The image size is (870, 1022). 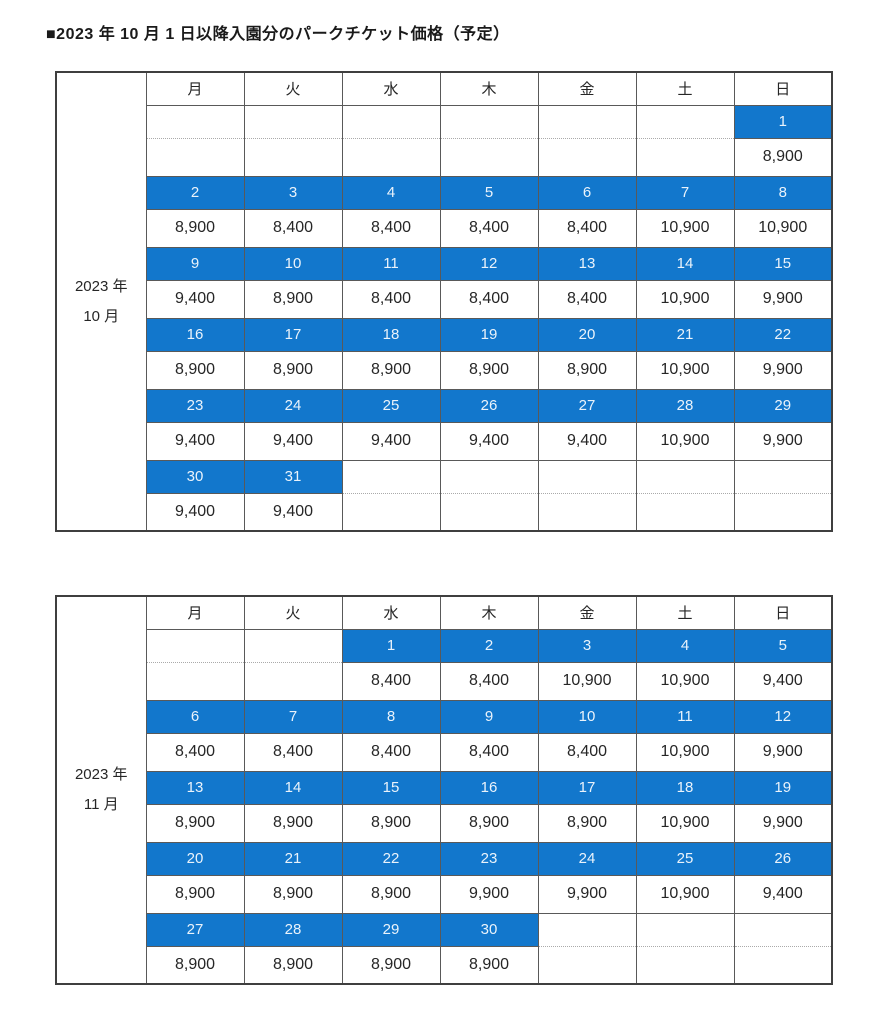 I want to click on price-row: 8,900 8,900 8,900 9,900 9,900 10,900 9,400, so click(x=444, y=894).